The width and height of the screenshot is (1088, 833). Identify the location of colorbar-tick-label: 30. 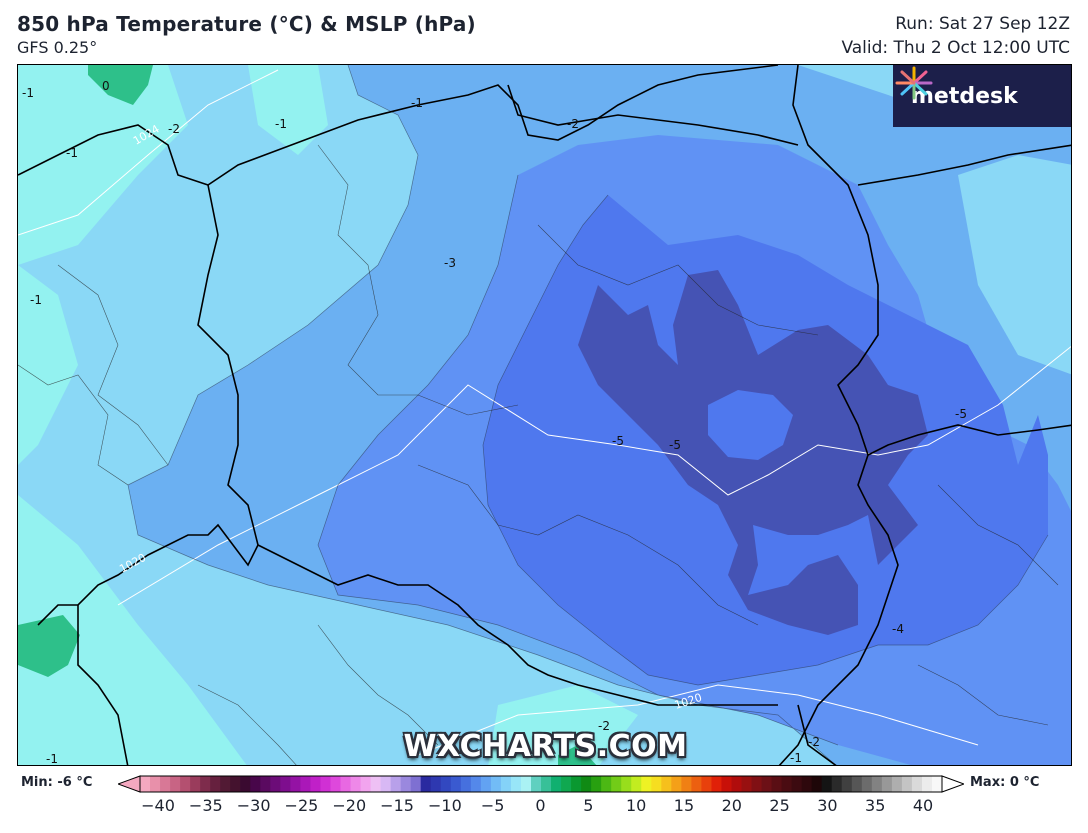
(827, 805).